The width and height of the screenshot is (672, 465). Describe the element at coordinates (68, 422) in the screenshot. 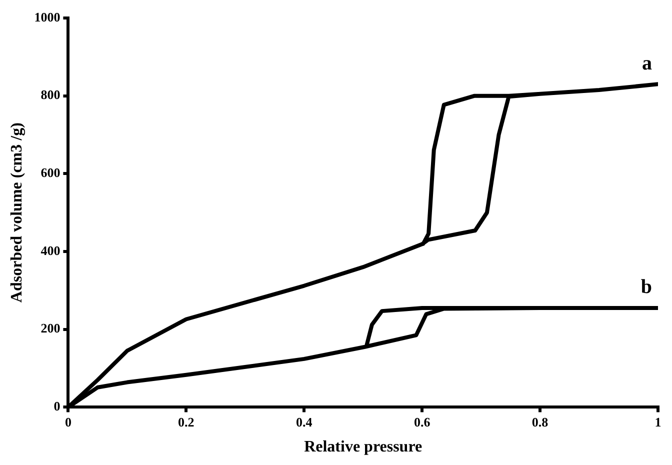

I see `x-tick-label: 0` at that location.